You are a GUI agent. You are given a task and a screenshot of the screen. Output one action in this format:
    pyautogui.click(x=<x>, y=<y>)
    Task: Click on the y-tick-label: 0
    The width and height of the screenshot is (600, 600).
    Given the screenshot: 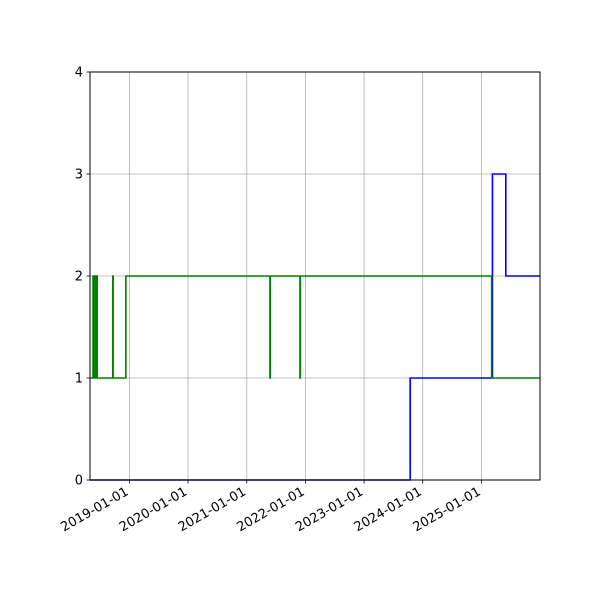 What is the action you would take?
    pyautogui.click(x=79, y=481)
    